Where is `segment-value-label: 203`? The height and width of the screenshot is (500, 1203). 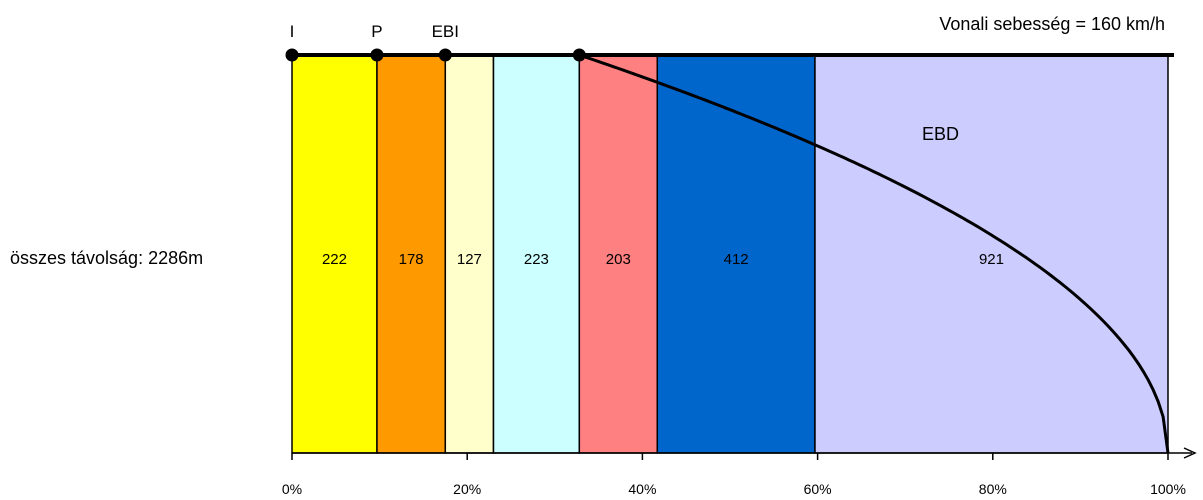 segment-value-label: 203 is located at coordinates (618, 259).